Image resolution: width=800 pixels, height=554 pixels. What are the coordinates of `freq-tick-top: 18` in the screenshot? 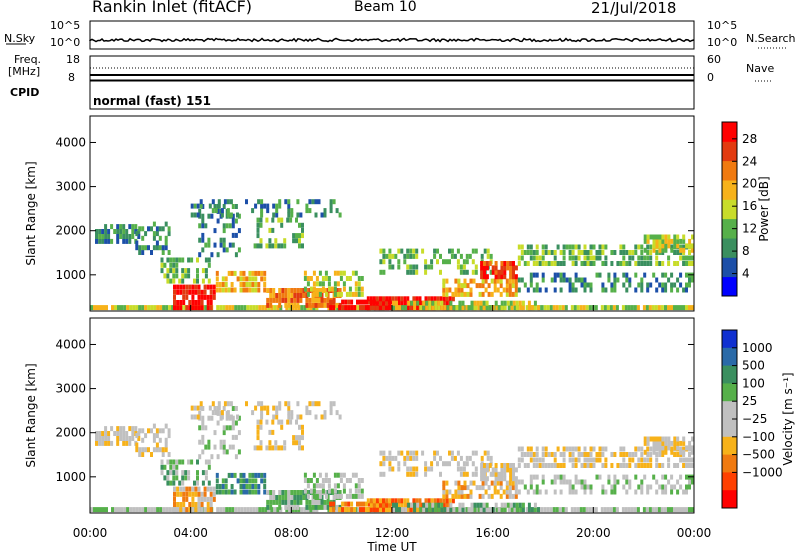 It's located at (73, 59).